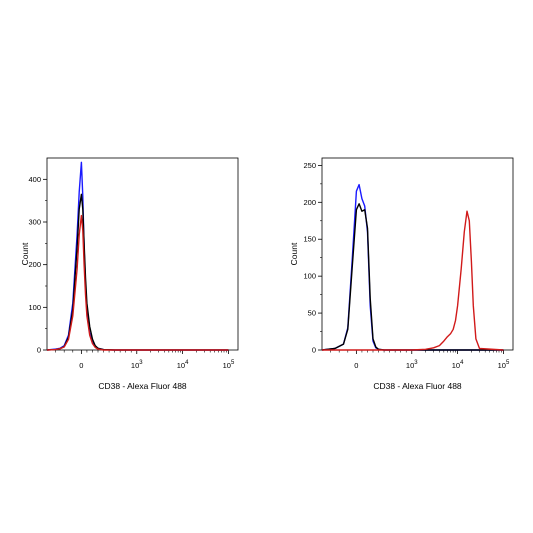 The width and height of the screenshot is (533, 533). Describe the element at coordinates (34, 222) in the screenshot. I see `y-tick-label: 300` at that location.